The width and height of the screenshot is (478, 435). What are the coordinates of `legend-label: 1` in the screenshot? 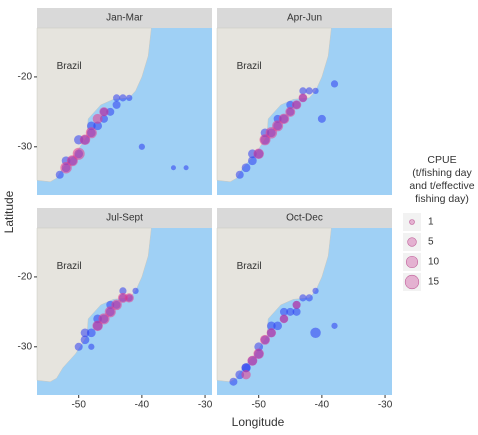 It's located at (431, 222).